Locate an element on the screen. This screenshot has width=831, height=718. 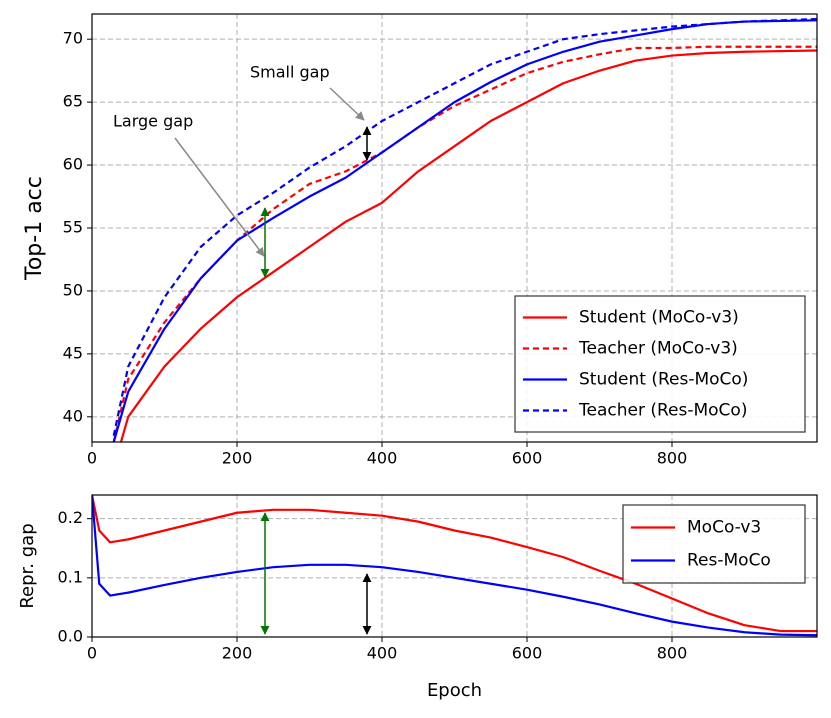
y-tick-label: 0.1 is located at coordinates (70, 576).